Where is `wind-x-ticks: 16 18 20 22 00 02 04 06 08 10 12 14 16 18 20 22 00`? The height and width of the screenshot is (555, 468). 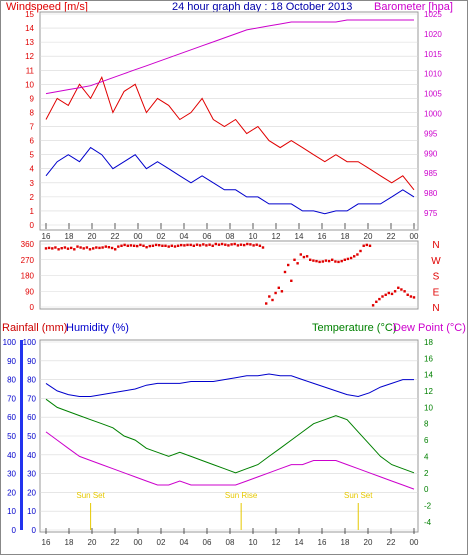 wind-x-ticks: 16 18 20 22 00 02 04 06 08 10 12 14 16 18 20 22 00 is located at coordinates (230, 232).